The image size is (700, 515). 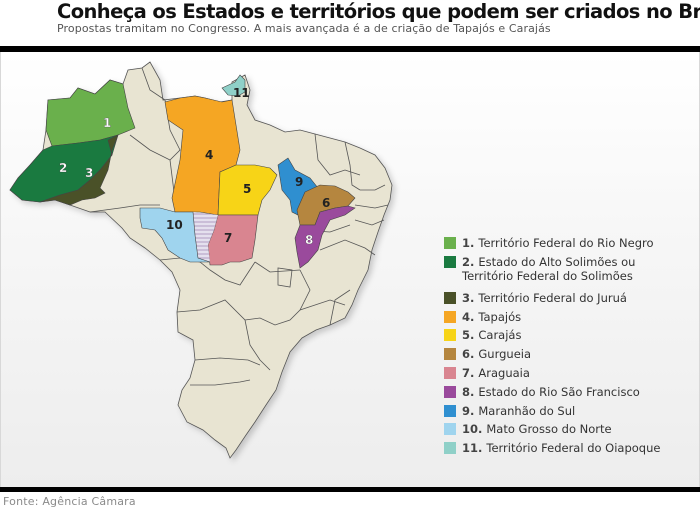 I want to click on legend-item: 3. Território Federal do Juruá, so click(x=572, y=298).